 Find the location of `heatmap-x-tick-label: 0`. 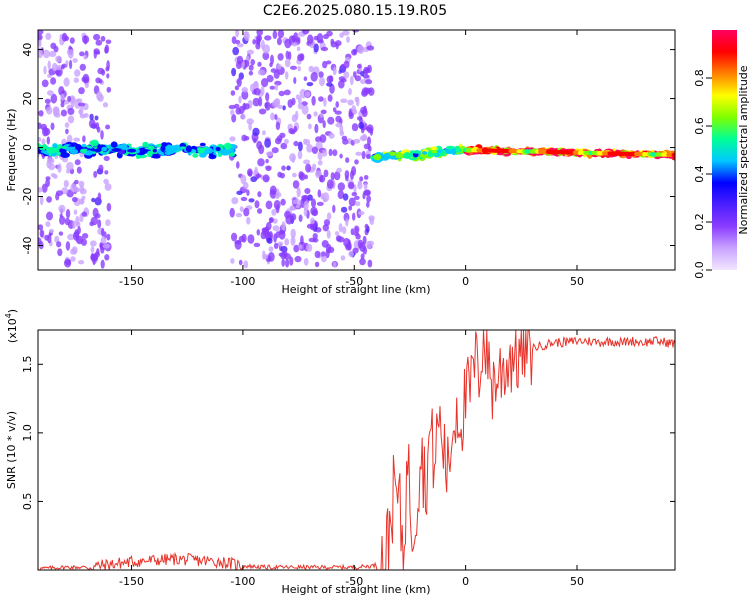

heatmap-x-tick-label: 0 is located at coordinates (465, 281).